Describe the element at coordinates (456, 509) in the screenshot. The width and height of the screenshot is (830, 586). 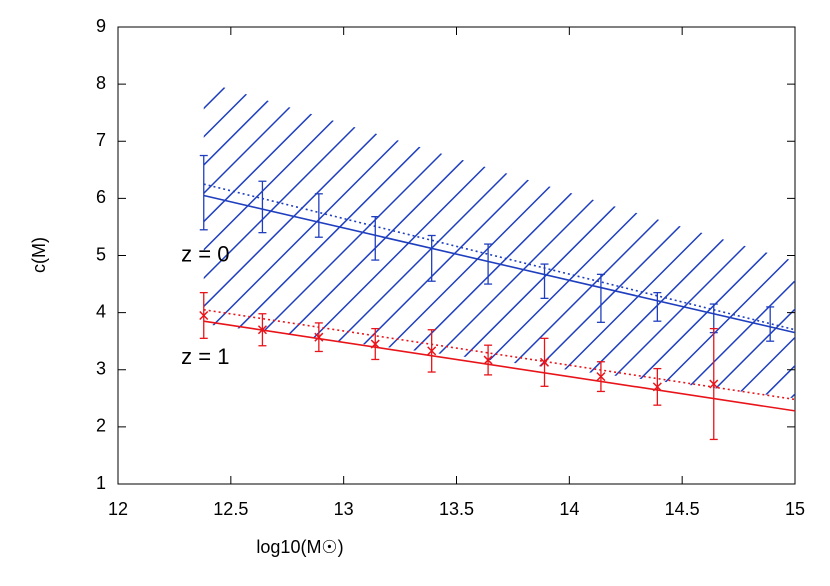
I see `x-tick-label: 13.5` at that location.